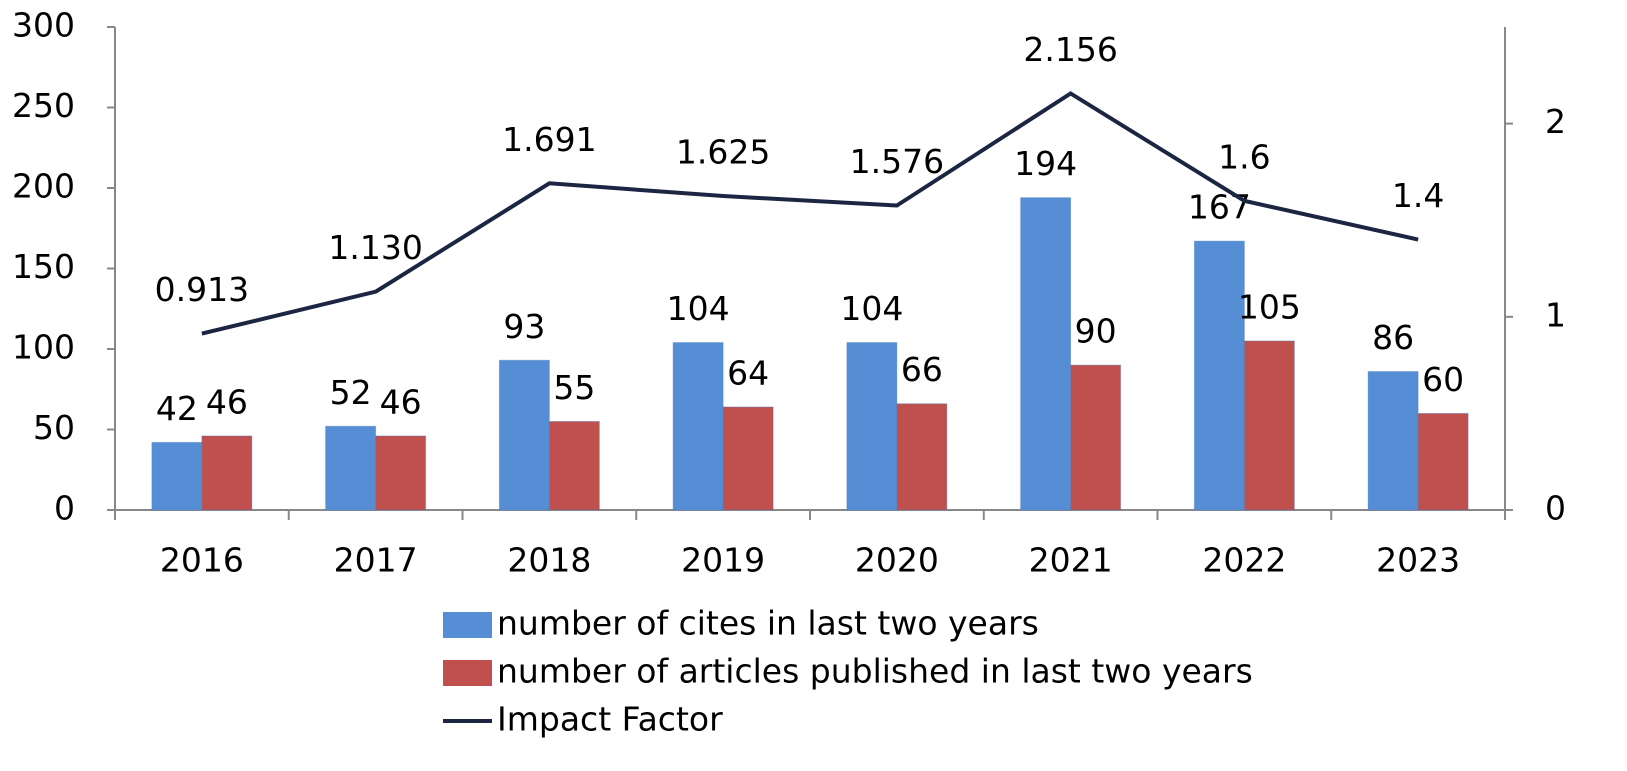 The width and height of the screenshot is (1627, 771). Describe the element at coordinates (177, 408) in the screenshot. I see `bar-value-label: 42` at that location.